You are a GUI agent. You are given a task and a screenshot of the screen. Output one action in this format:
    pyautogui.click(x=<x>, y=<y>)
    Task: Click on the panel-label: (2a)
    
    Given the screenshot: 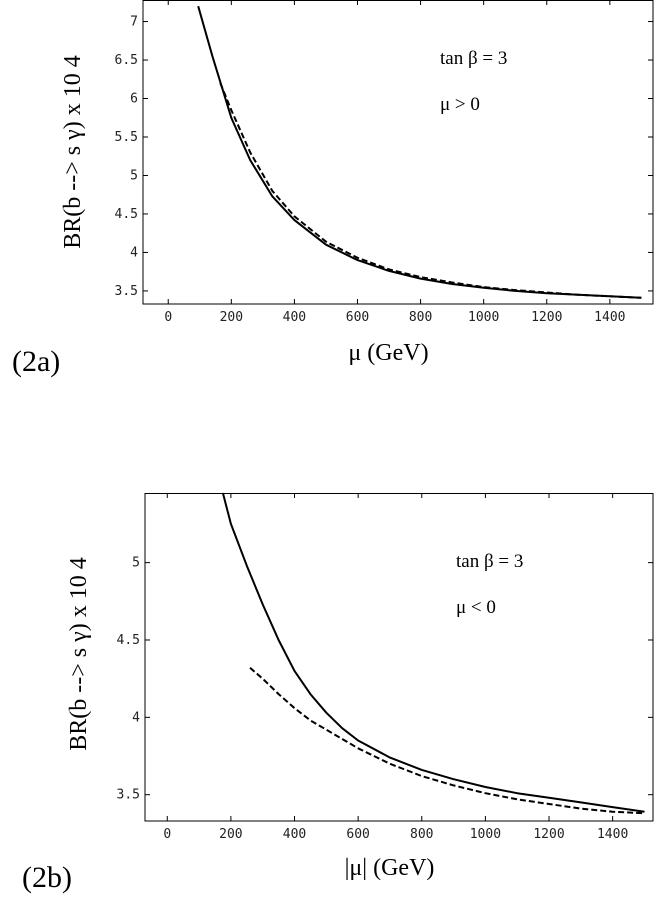 What is the action you would take?
    pyautogui.click(x=36, y=361)
    